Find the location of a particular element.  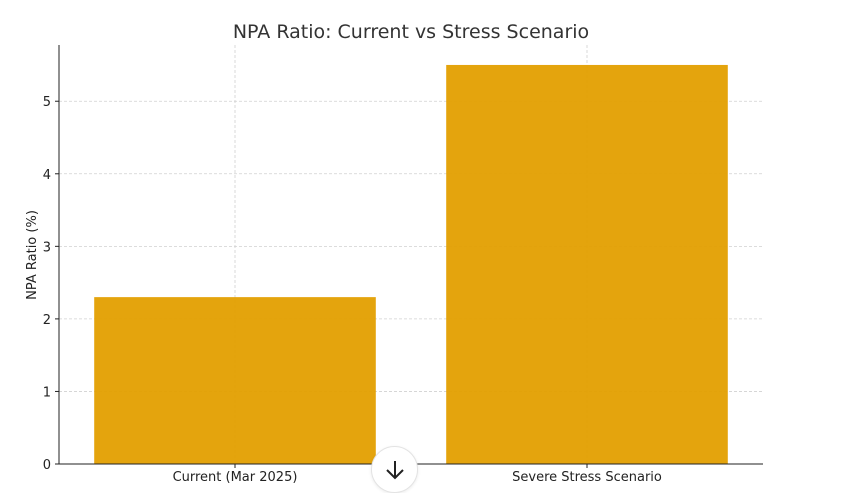

y-tick-label: 4 is located at coordinates (47, 175).